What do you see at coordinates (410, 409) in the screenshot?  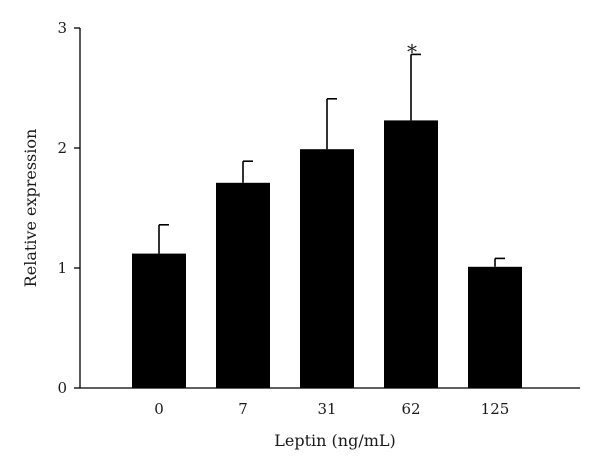 I see `x-tick-label: 62` at bounding box center [410, 409].